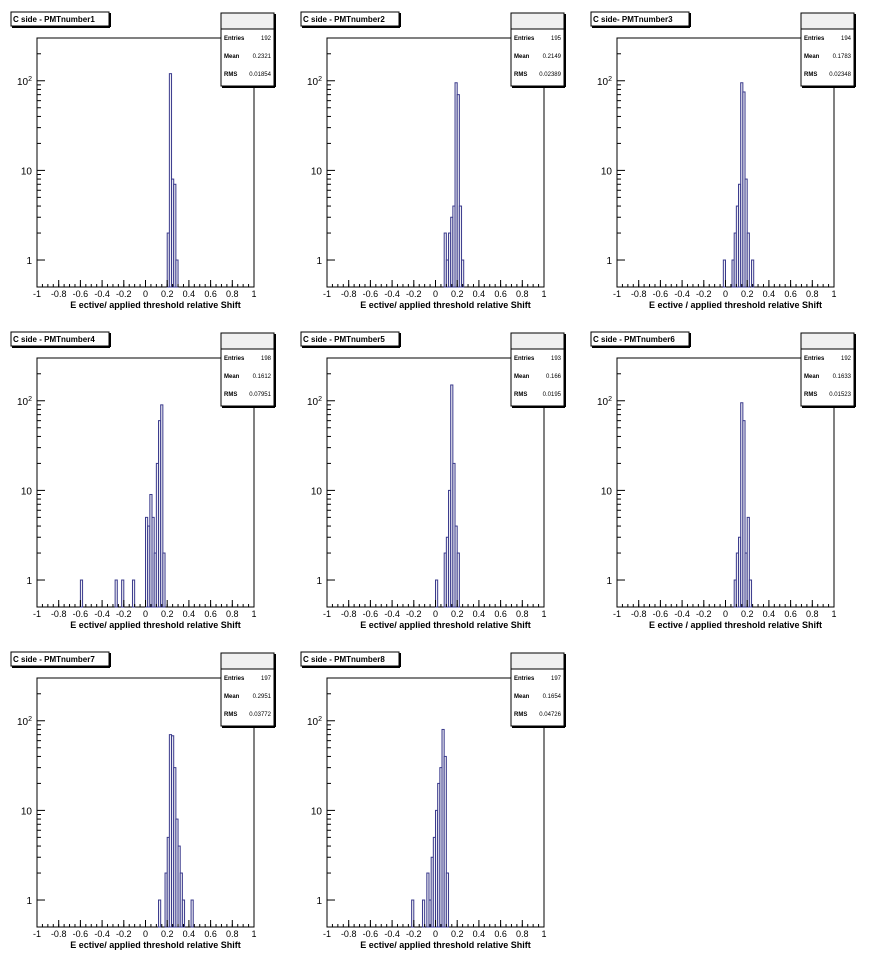 The width and height of the screenshot is (873, 962). I want to click on title-box: C side- PMTnumber3, so click(640, 19).